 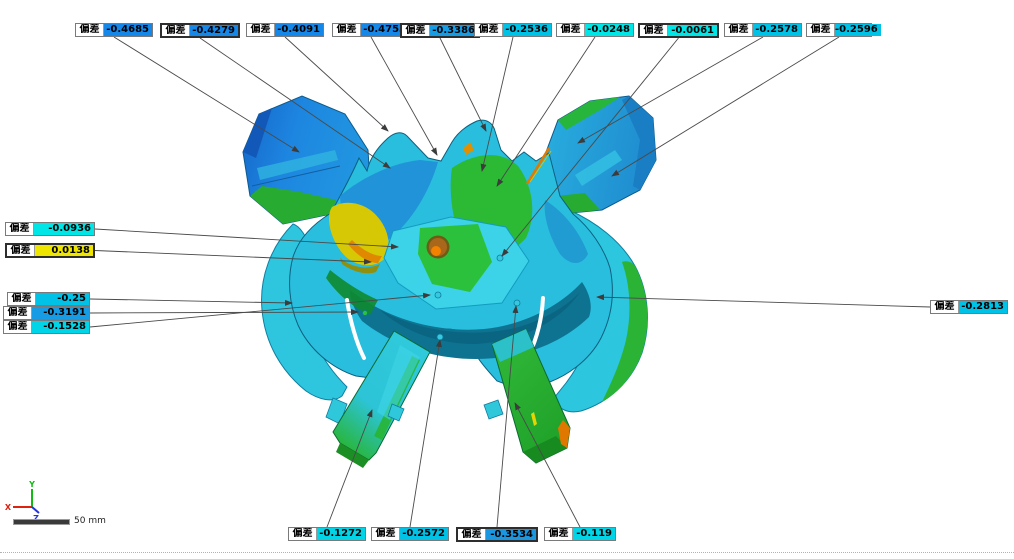 I want to click on axis-triad: Y X Z, so click(x=22, y=501).